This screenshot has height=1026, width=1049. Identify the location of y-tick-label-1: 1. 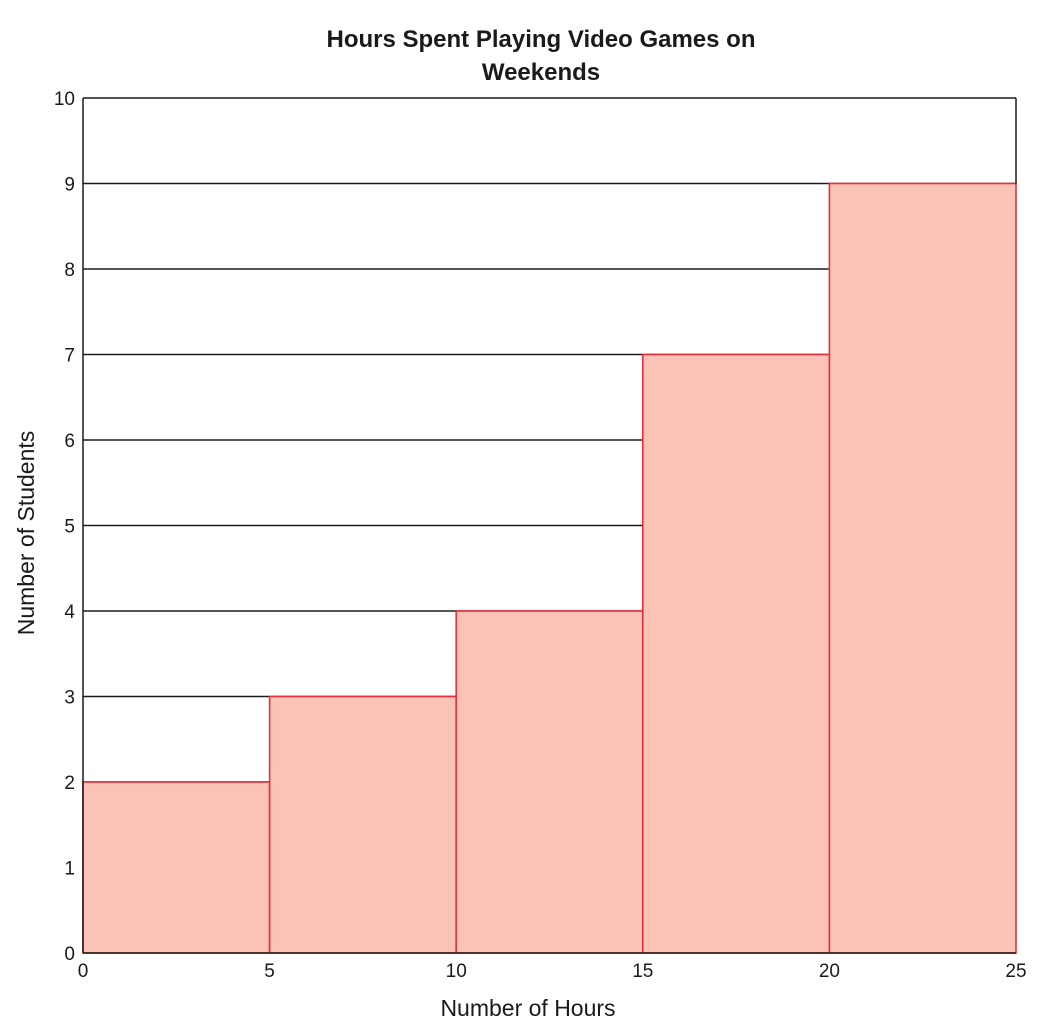
(69, 869).